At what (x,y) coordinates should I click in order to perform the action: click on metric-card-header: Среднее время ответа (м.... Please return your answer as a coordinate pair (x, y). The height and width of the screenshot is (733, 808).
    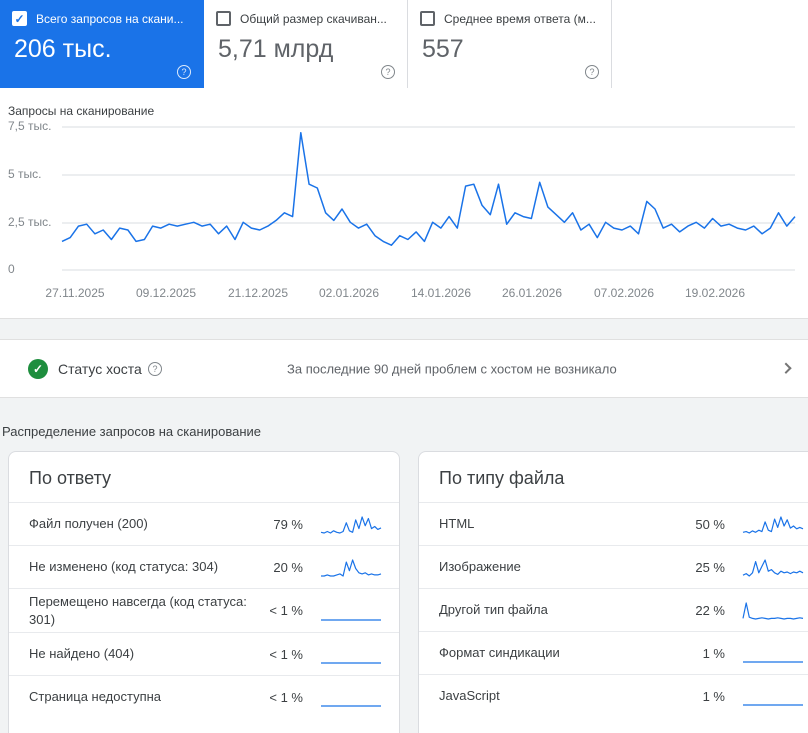
    Looking at the image, I should click on (509, 18).